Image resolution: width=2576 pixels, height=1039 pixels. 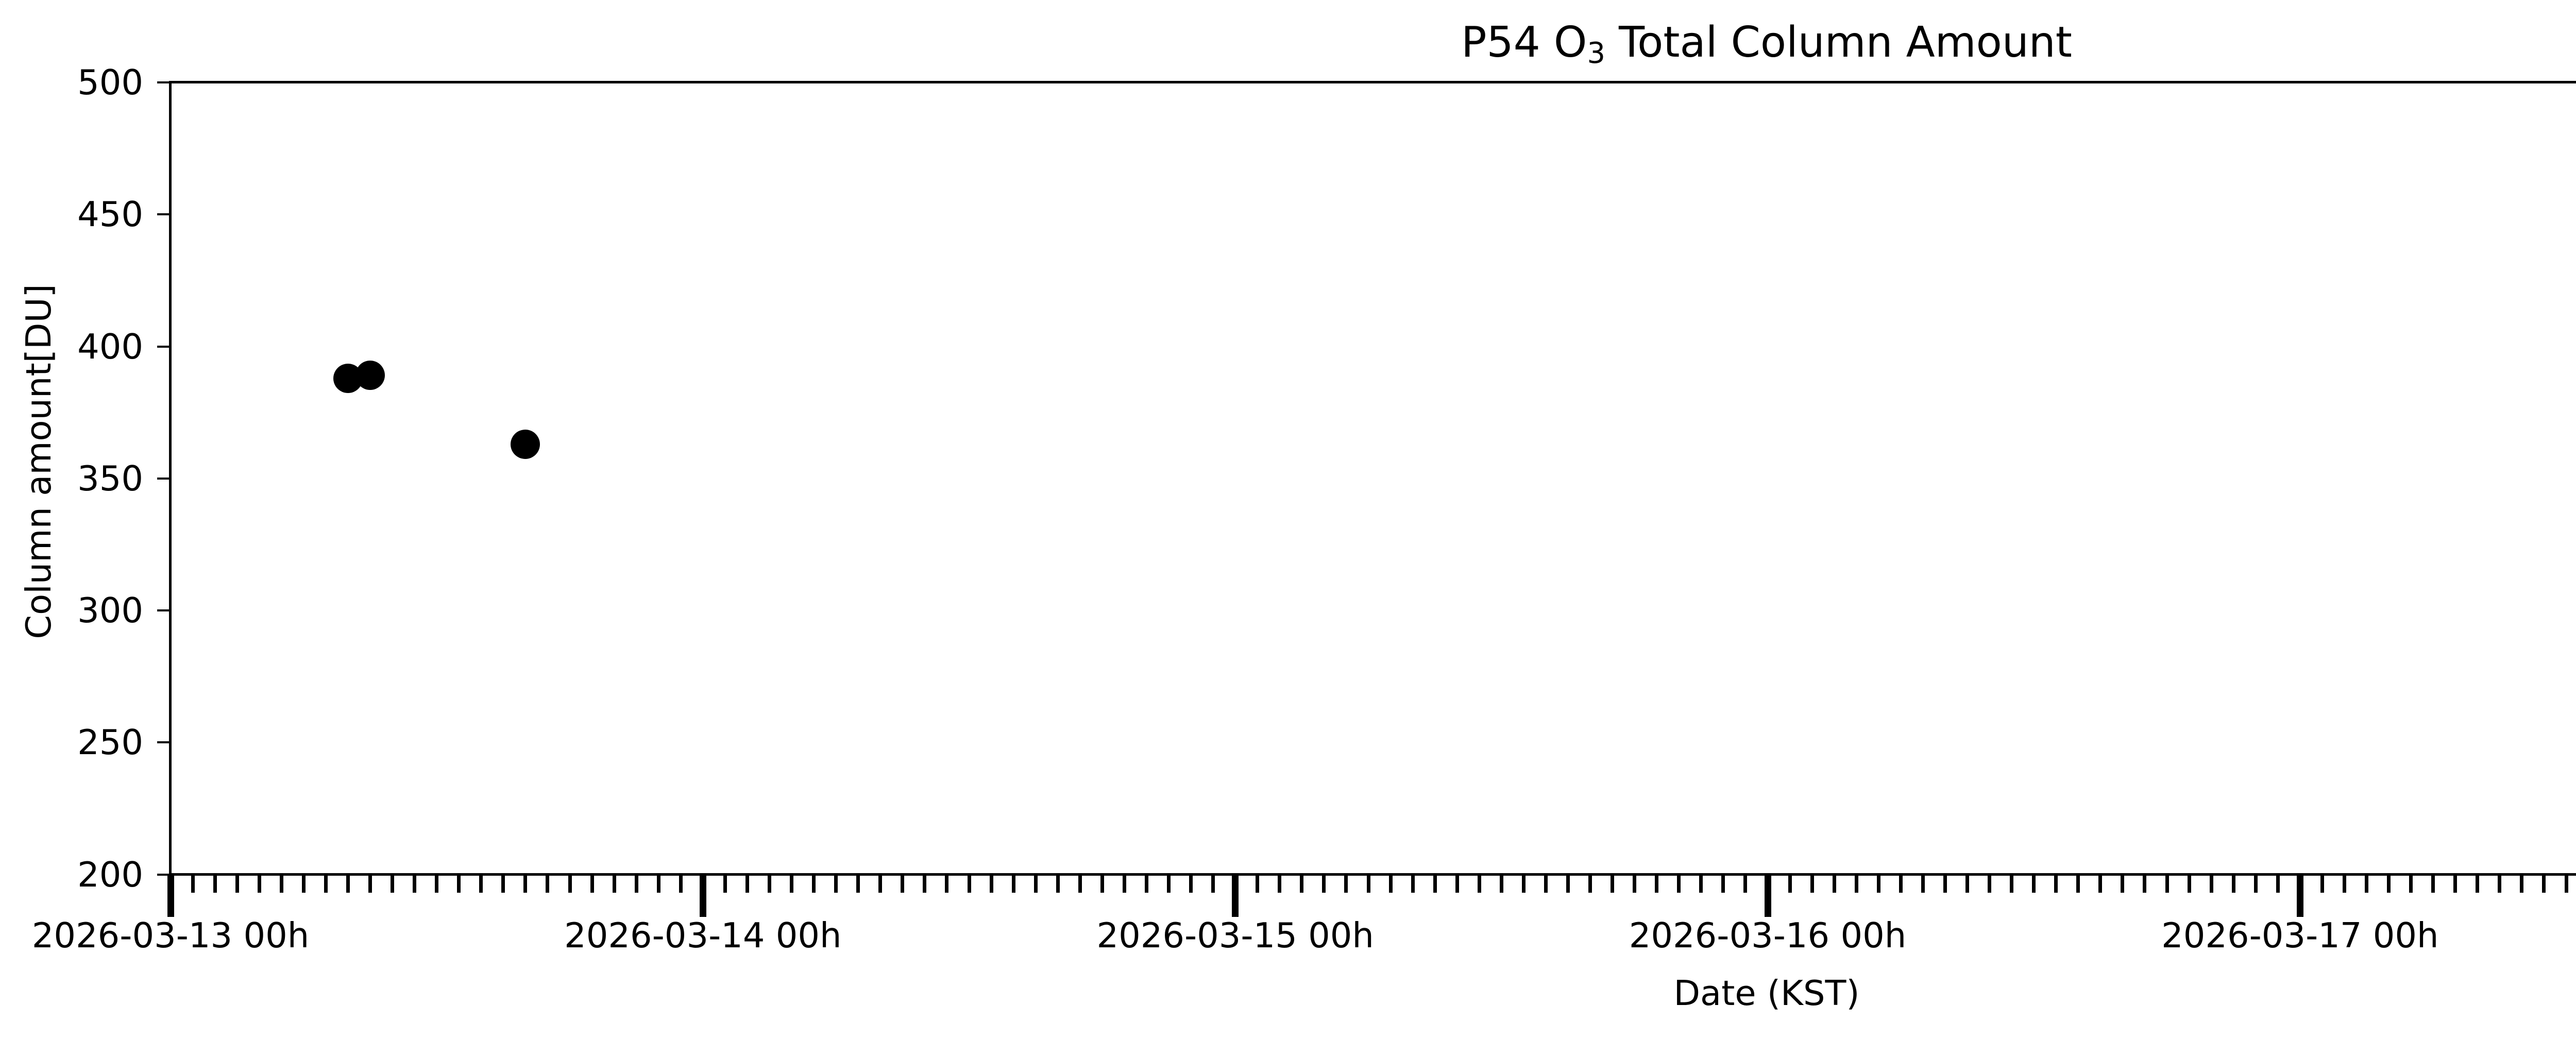 What do you see at coordinates (370, 375) in the screenshot?
I see `data-point` at bounding box center [370, 375].